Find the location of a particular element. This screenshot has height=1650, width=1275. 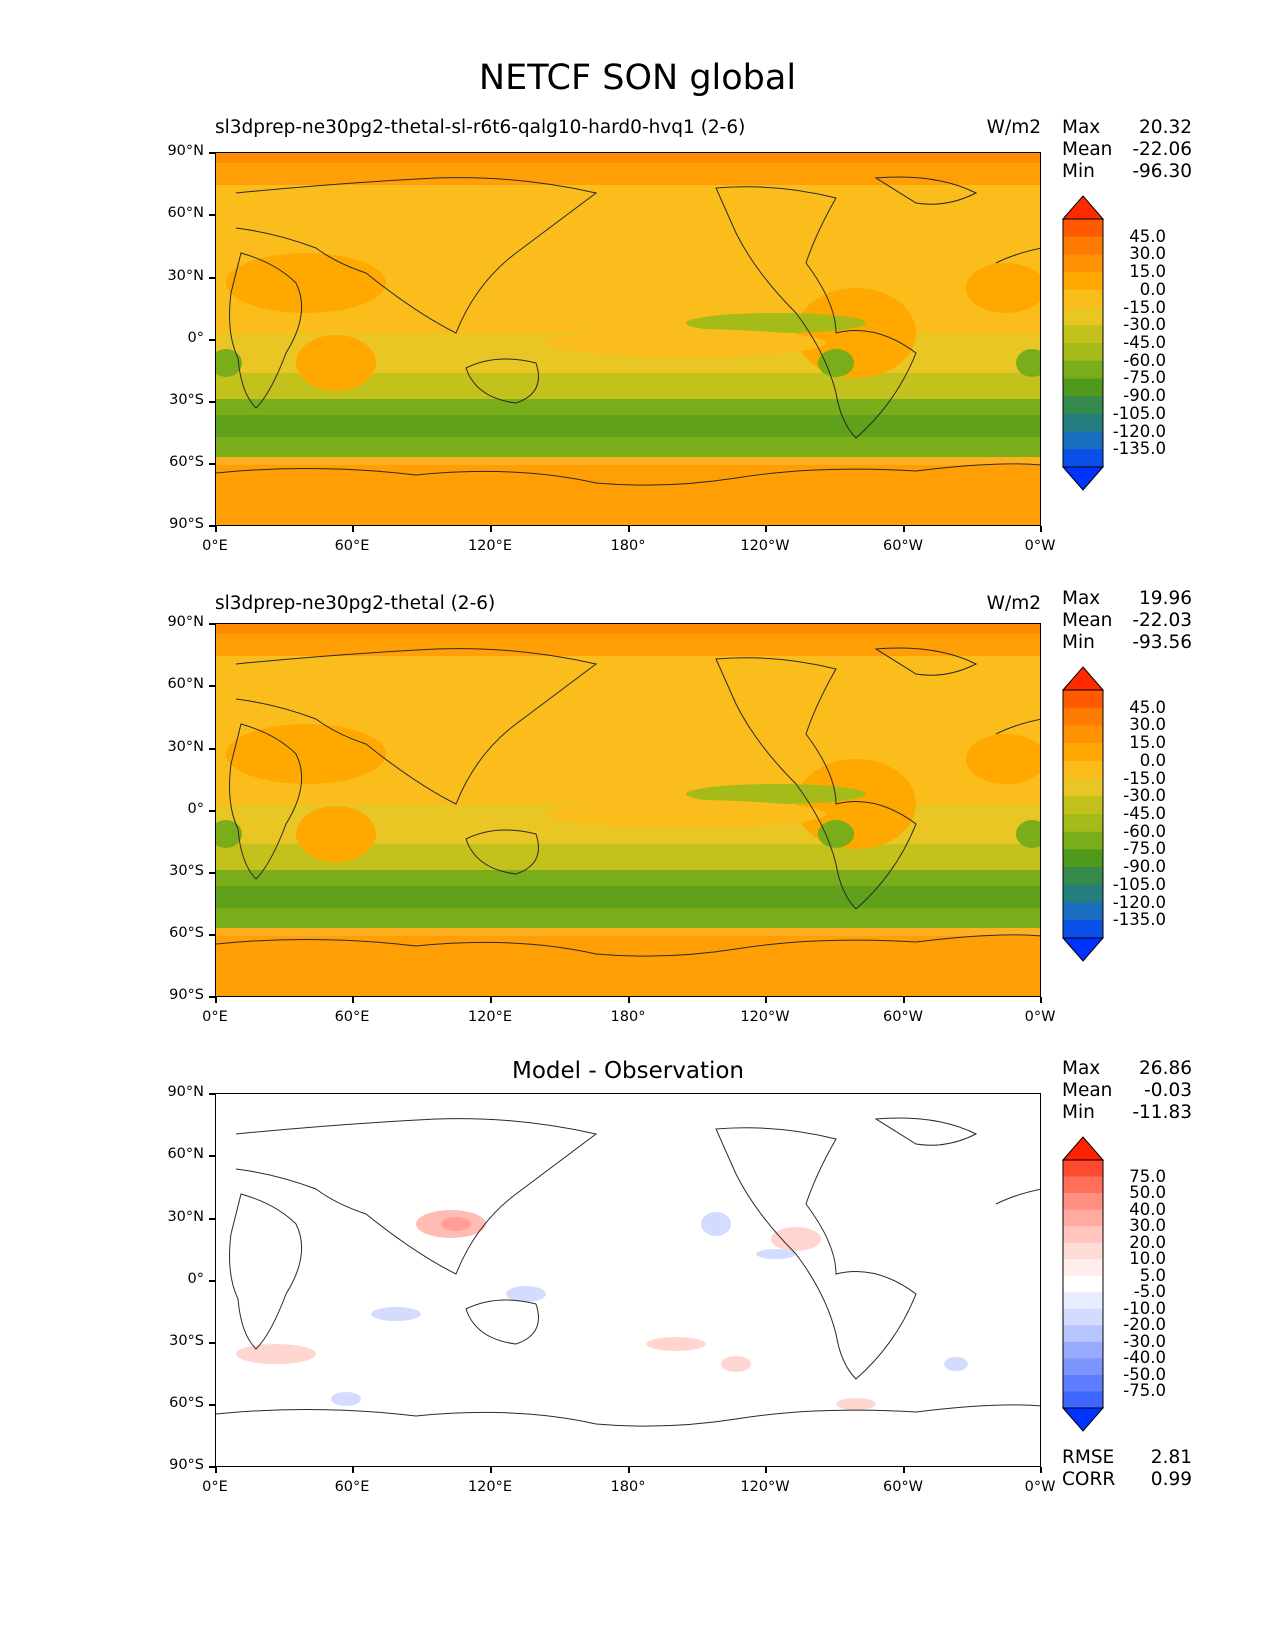

colorbar-tick-label: -10.0 is located at coordinates (1144, 1308).